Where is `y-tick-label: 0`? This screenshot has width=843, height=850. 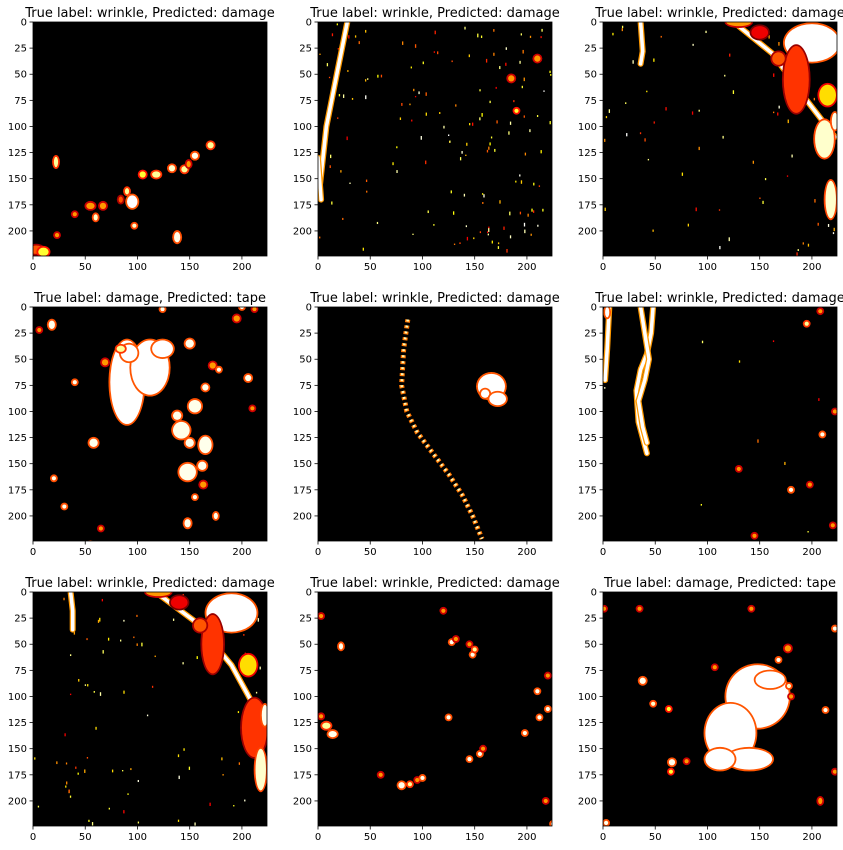
y-tick-label: 0 is located at coordinates (309, 593).